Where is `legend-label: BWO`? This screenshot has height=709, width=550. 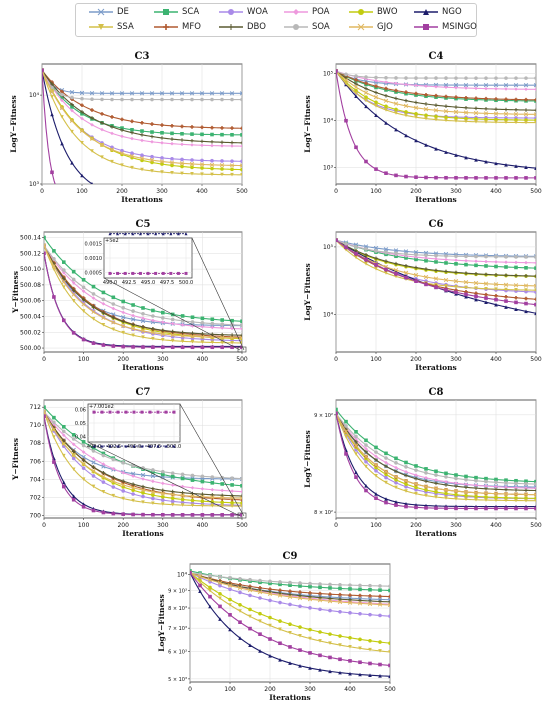
legend-label: BWO is located at coordinates (387, 12).